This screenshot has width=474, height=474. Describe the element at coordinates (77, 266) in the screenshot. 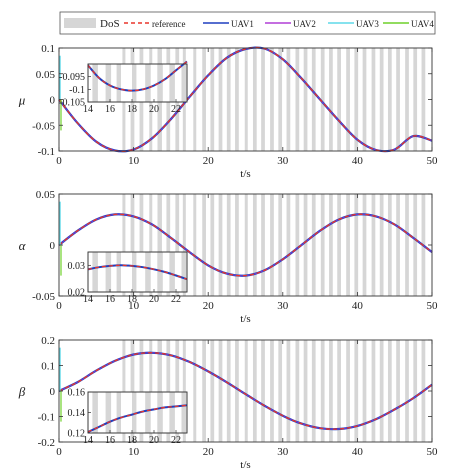

I see `inset-y-tick-label: 0.03` at that location.